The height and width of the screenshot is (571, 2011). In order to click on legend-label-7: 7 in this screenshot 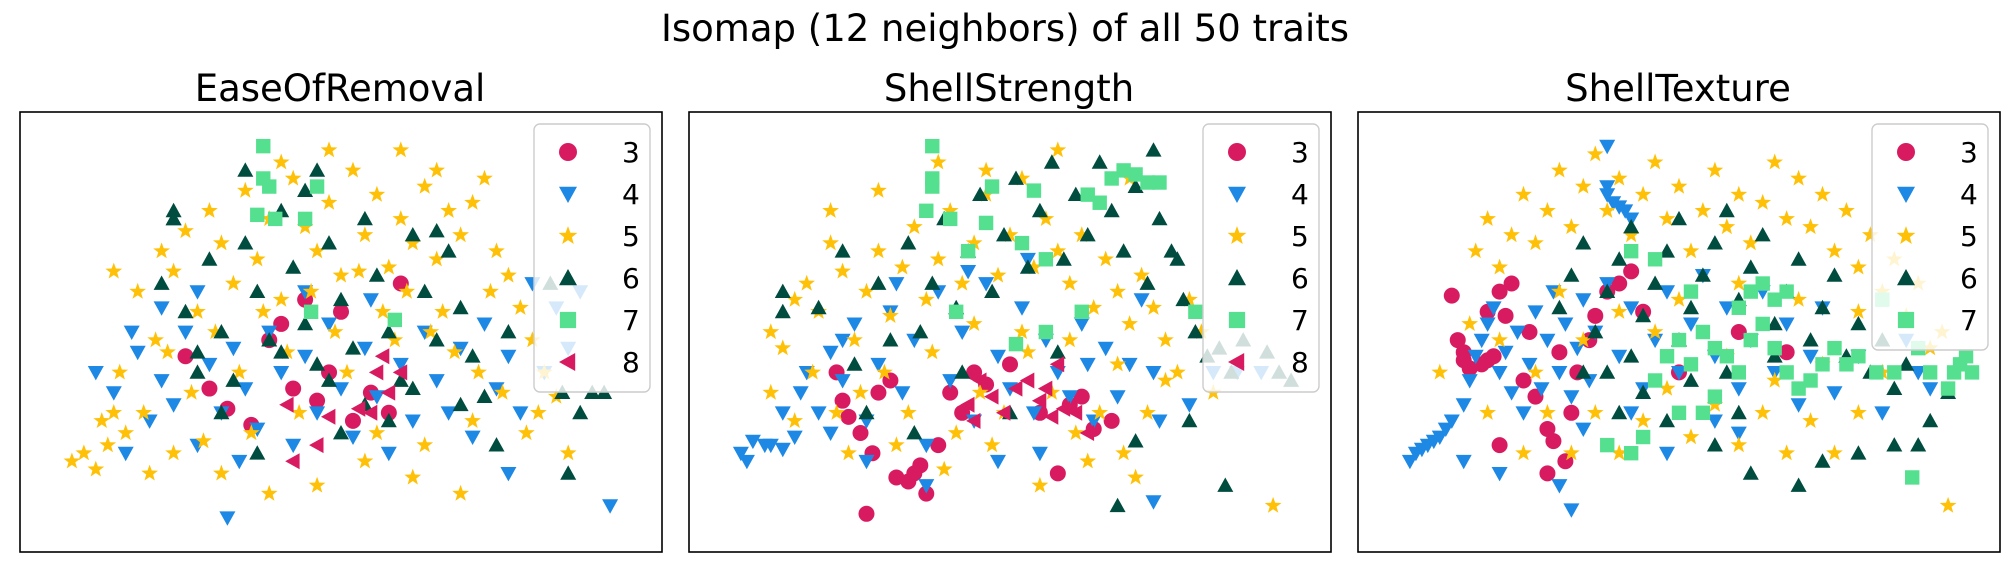, I will do `click(1969, 320)`.